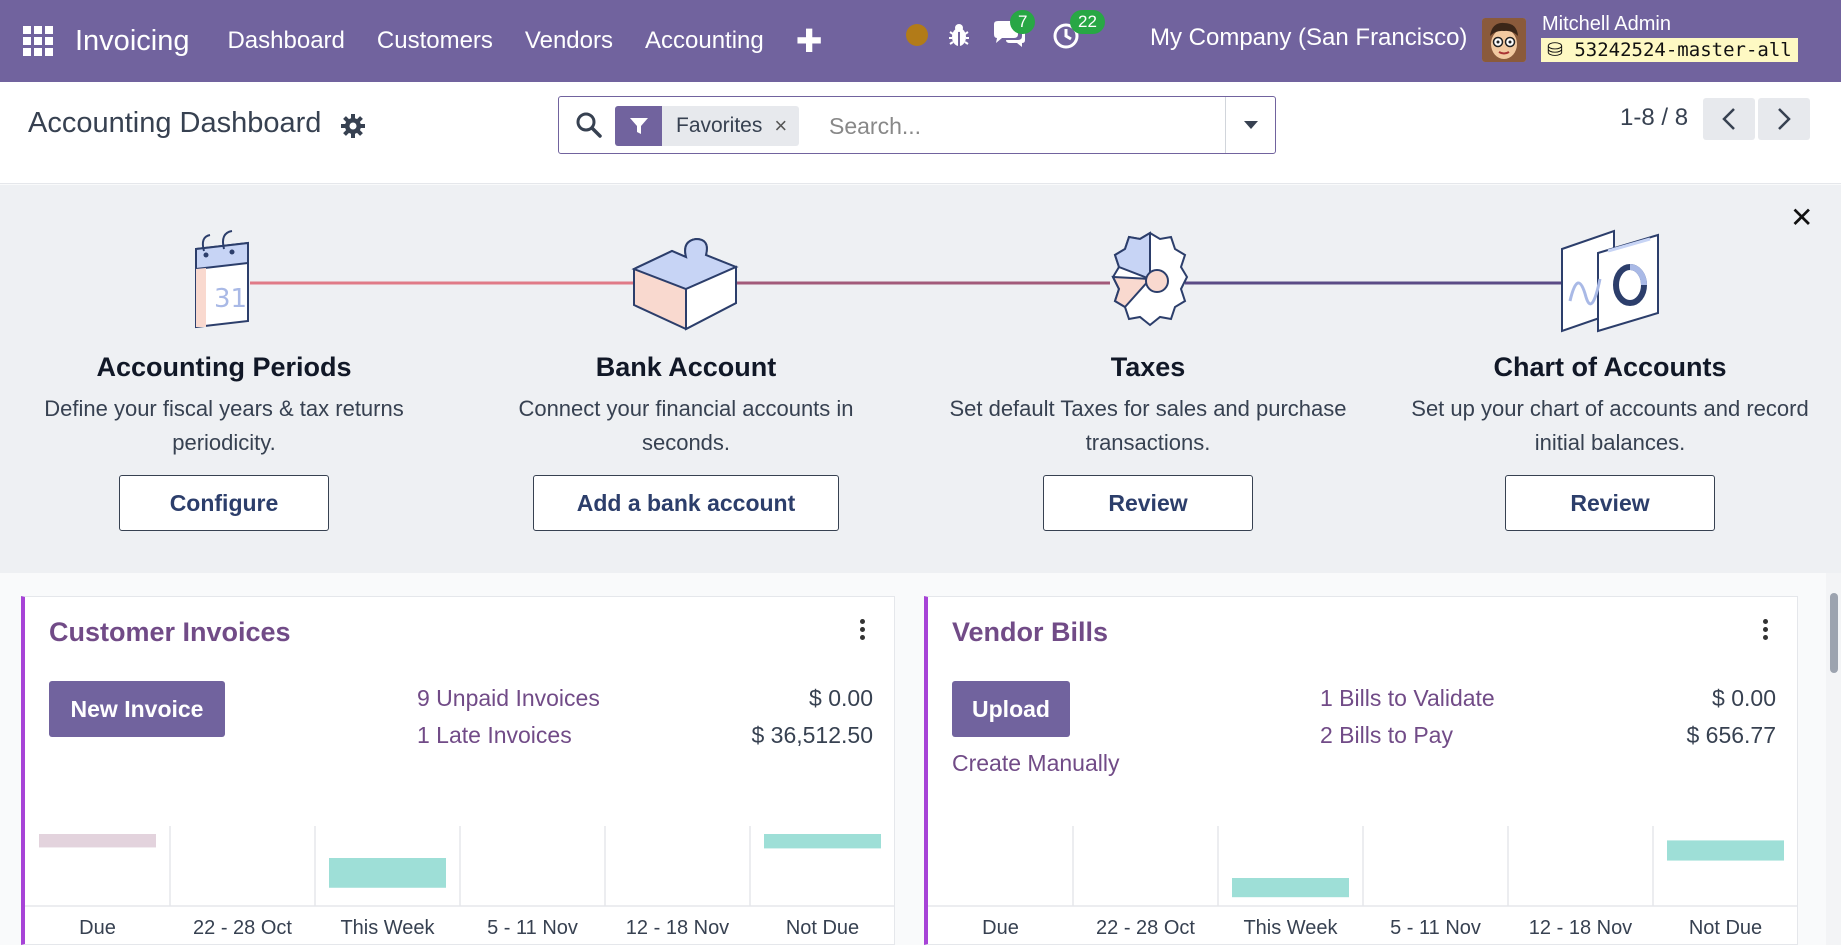 The width and height of the screenshot is (1841, 945). What do you see at coordinates (1504, 40) in the screenshot?
I see `avatar` at bounding box center [1504, 40].